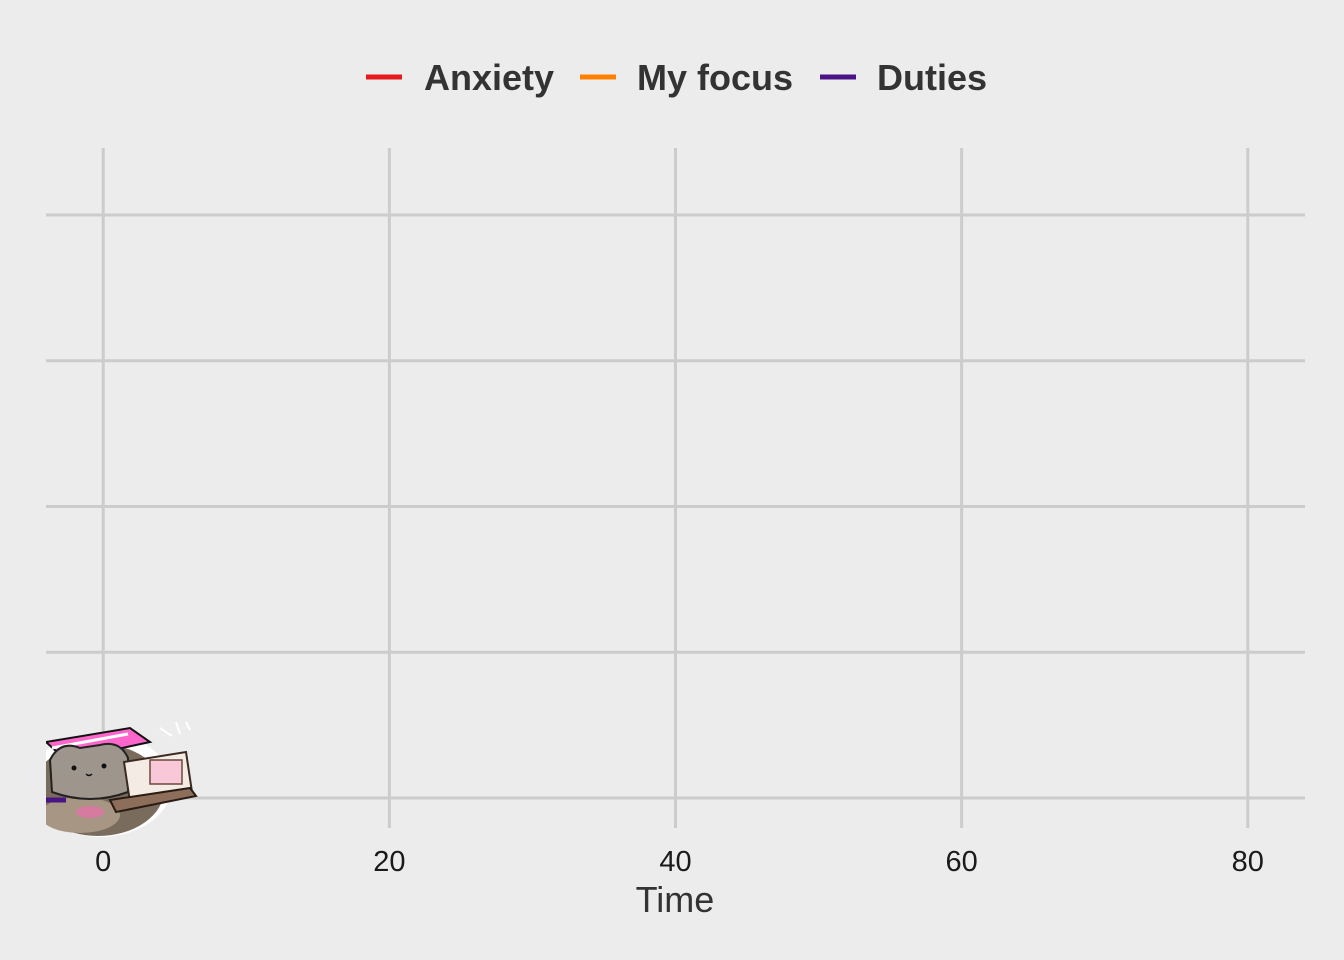 This screenshot has height=960, width=1344. I want to click on legend-item: Duties, so click(903, 77).